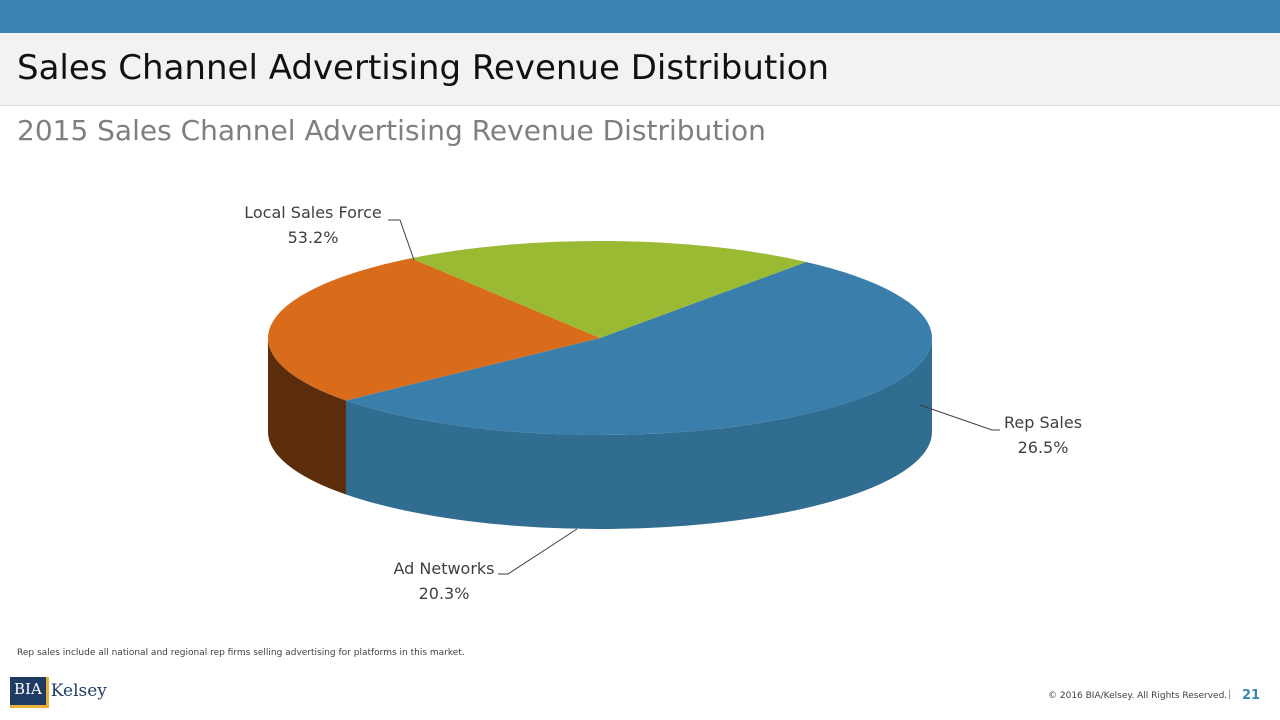 The image size is (1280, 720). Describe the element at coordinates (1251, 695) in the screenshot. I see `page-number: 21` at that location.